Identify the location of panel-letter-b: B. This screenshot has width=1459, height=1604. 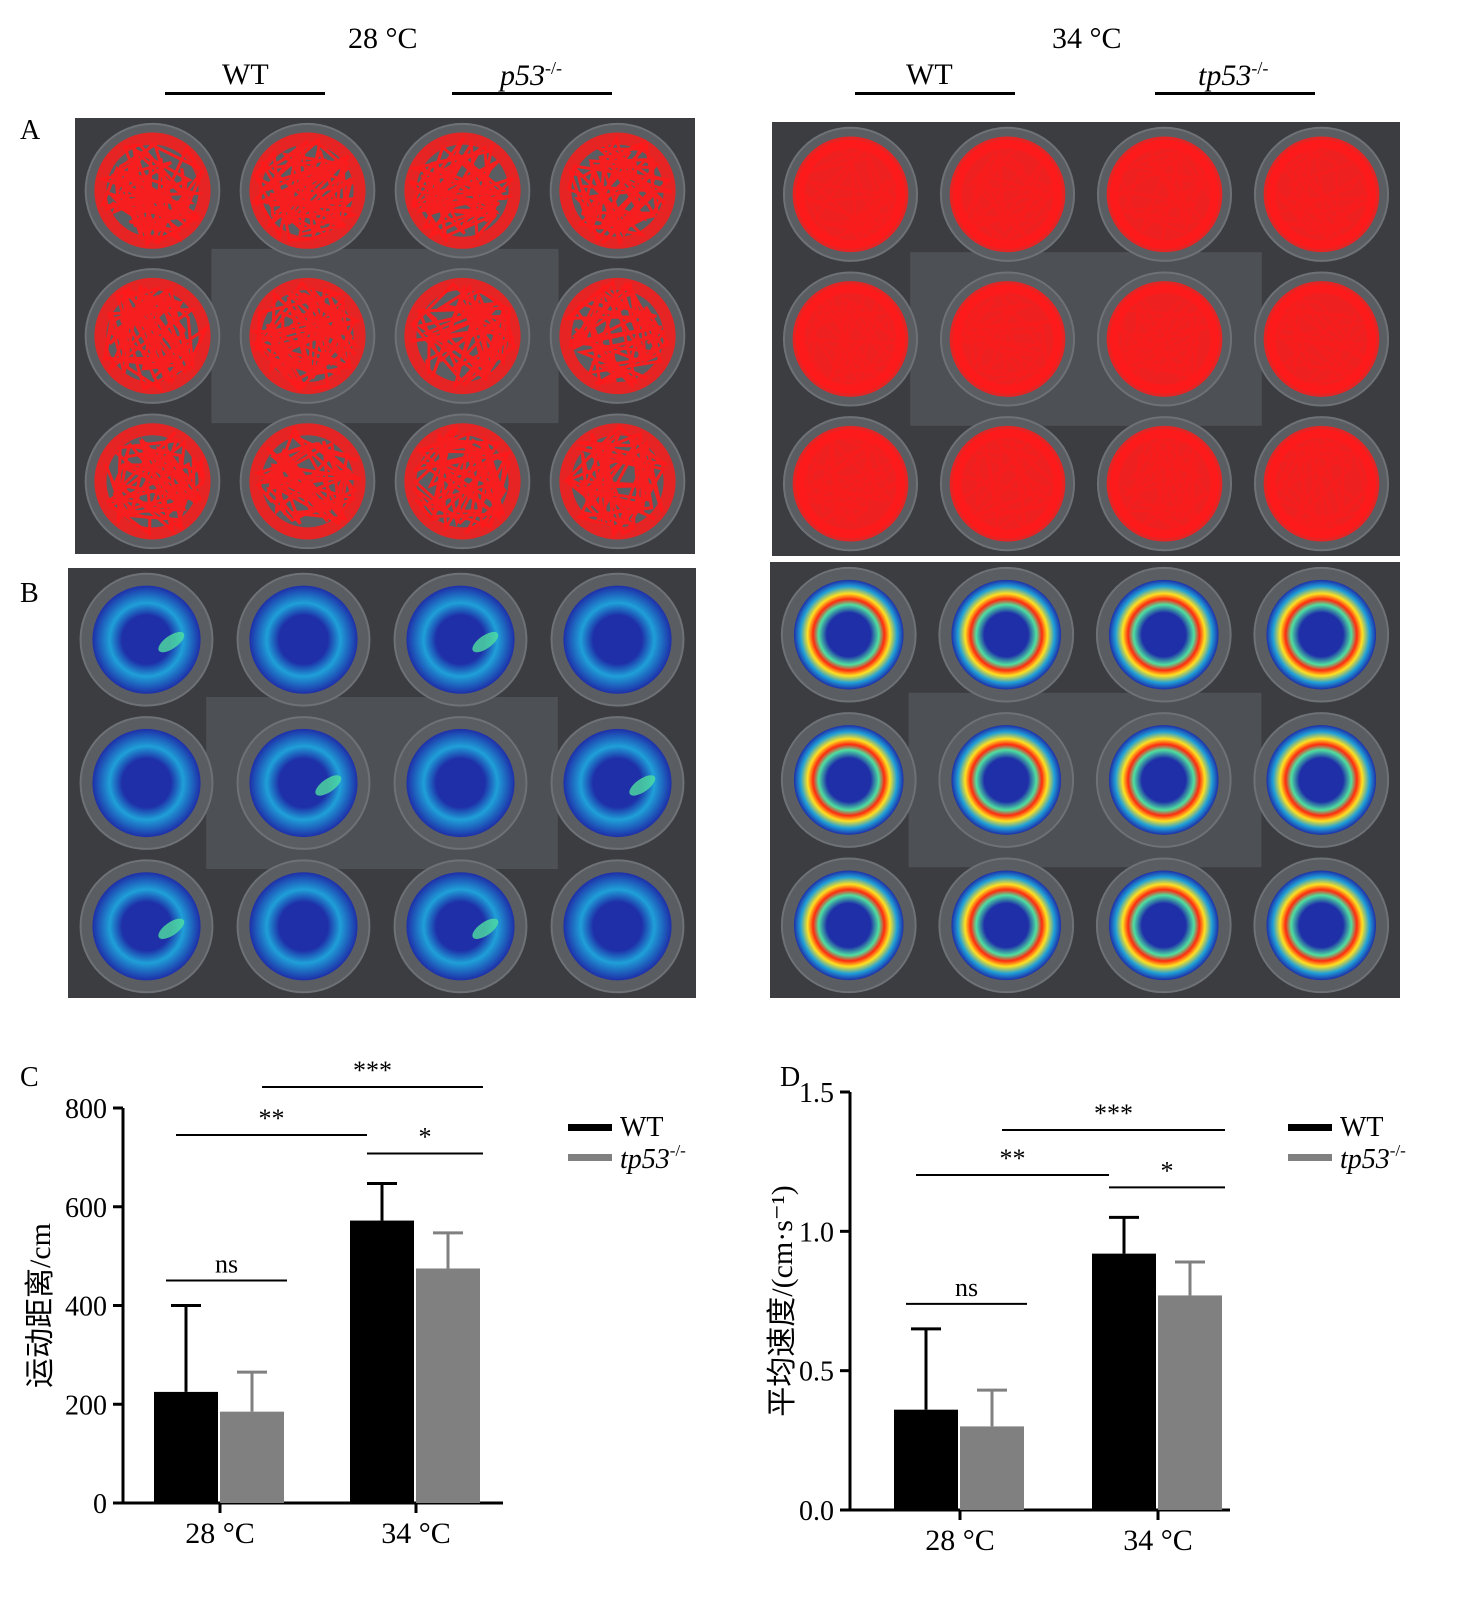
(29, 593).